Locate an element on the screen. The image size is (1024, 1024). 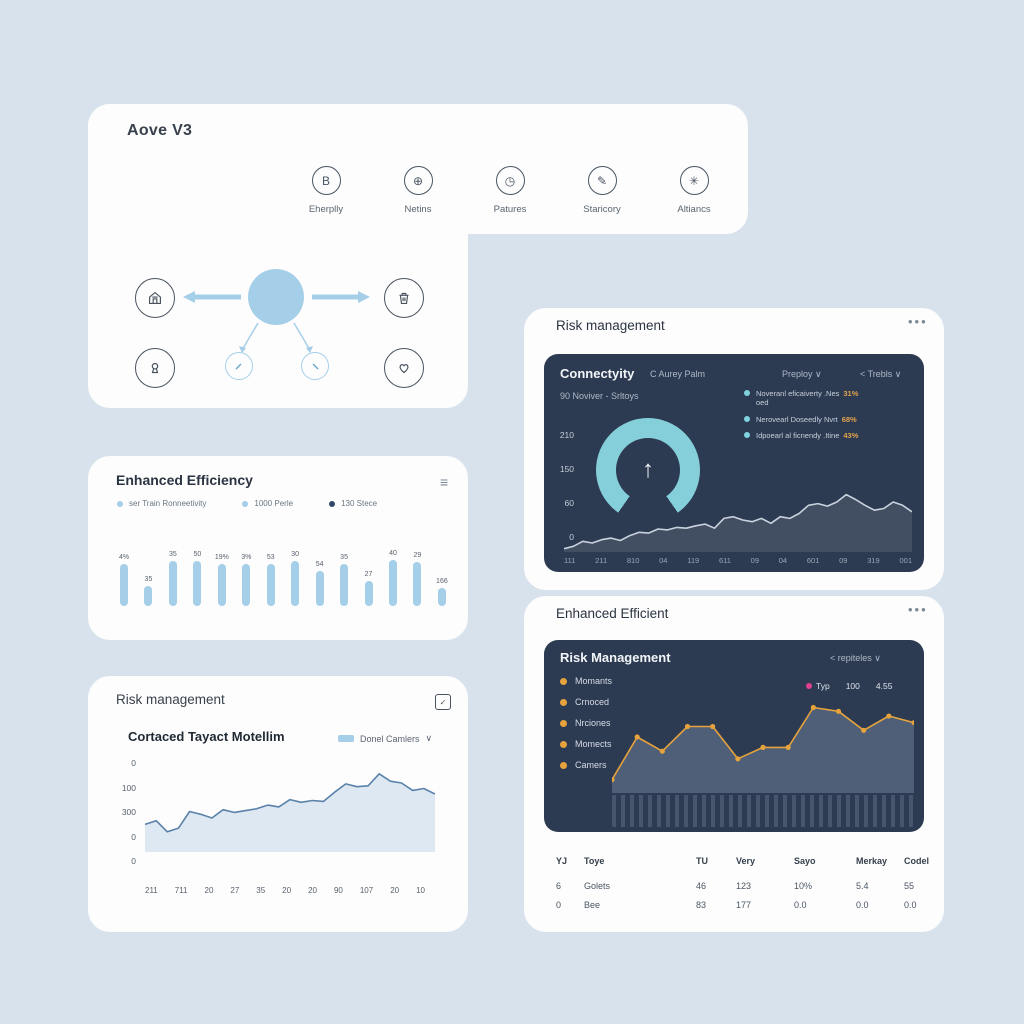
heart-icon is located at coordinates (404, 368).